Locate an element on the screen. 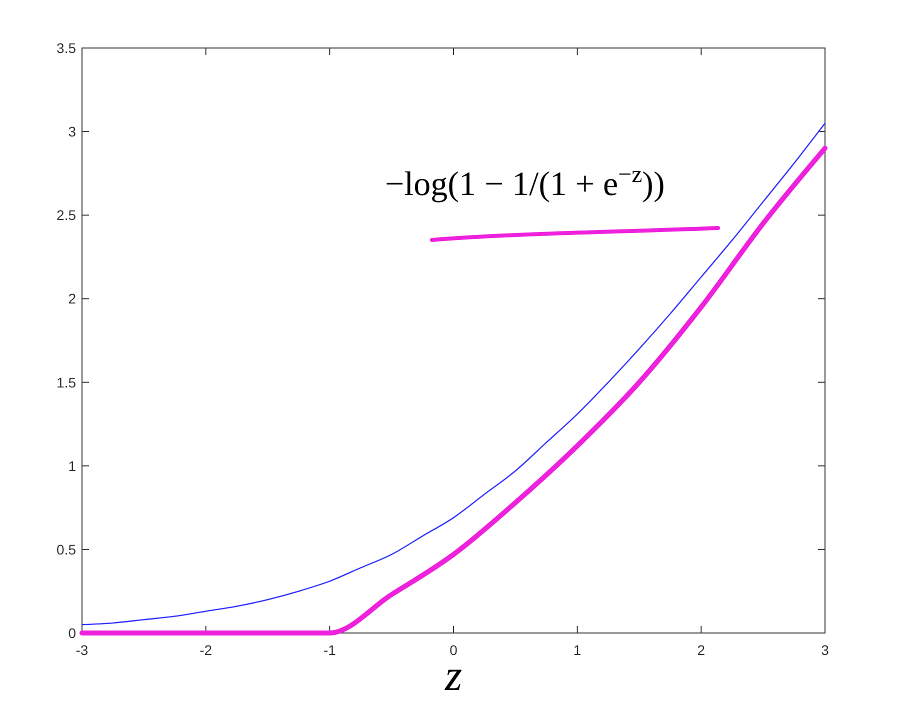 The height and width of the screenshot is (724, 908). y-tick-label: 2.5 is located at coordinates (66, 215).